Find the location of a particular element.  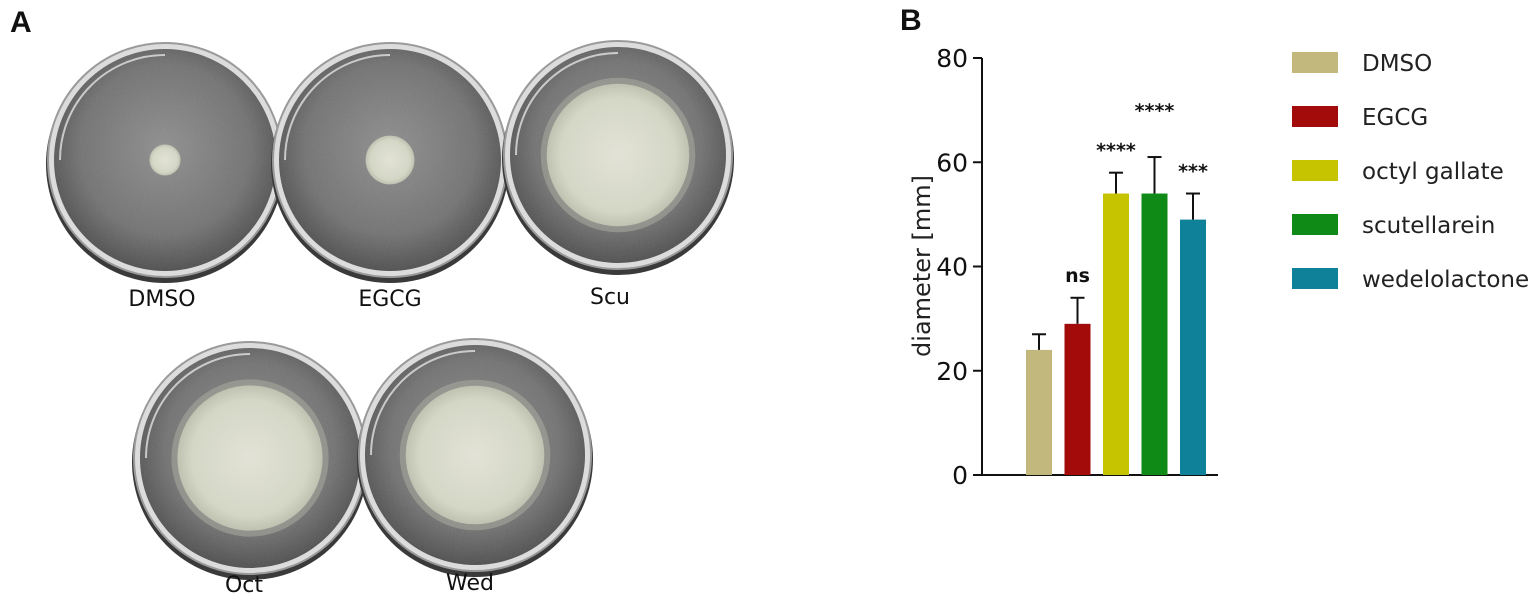

panel-b-label: B is located at coordinates (911, 20).